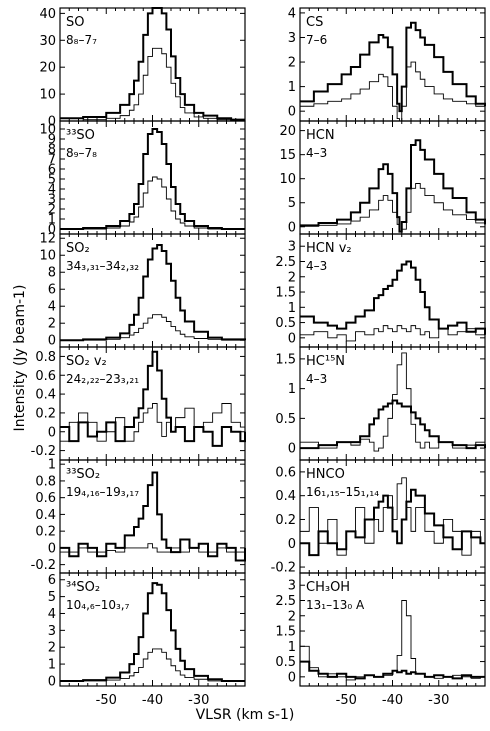  I want to click on y-tick-label: 7, so click(52, 160).